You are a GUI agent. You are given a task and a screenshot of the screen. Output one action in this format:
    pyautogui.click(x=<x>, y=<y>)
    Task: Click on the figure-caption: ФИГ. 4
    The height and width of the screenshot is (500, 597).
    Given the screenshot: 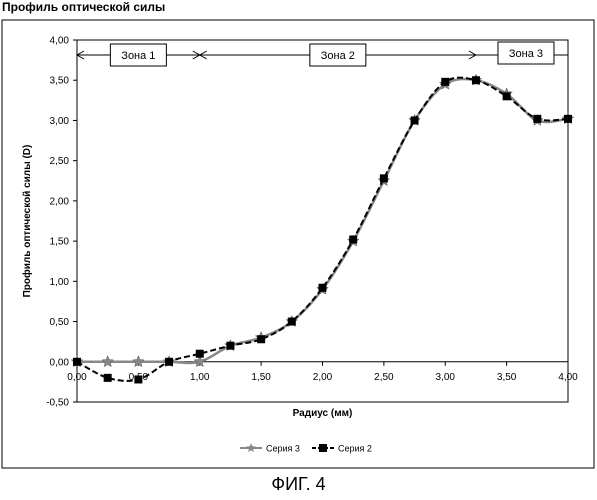 What is the action you would take?
    pyautogui.click(x=298, y=484)
    